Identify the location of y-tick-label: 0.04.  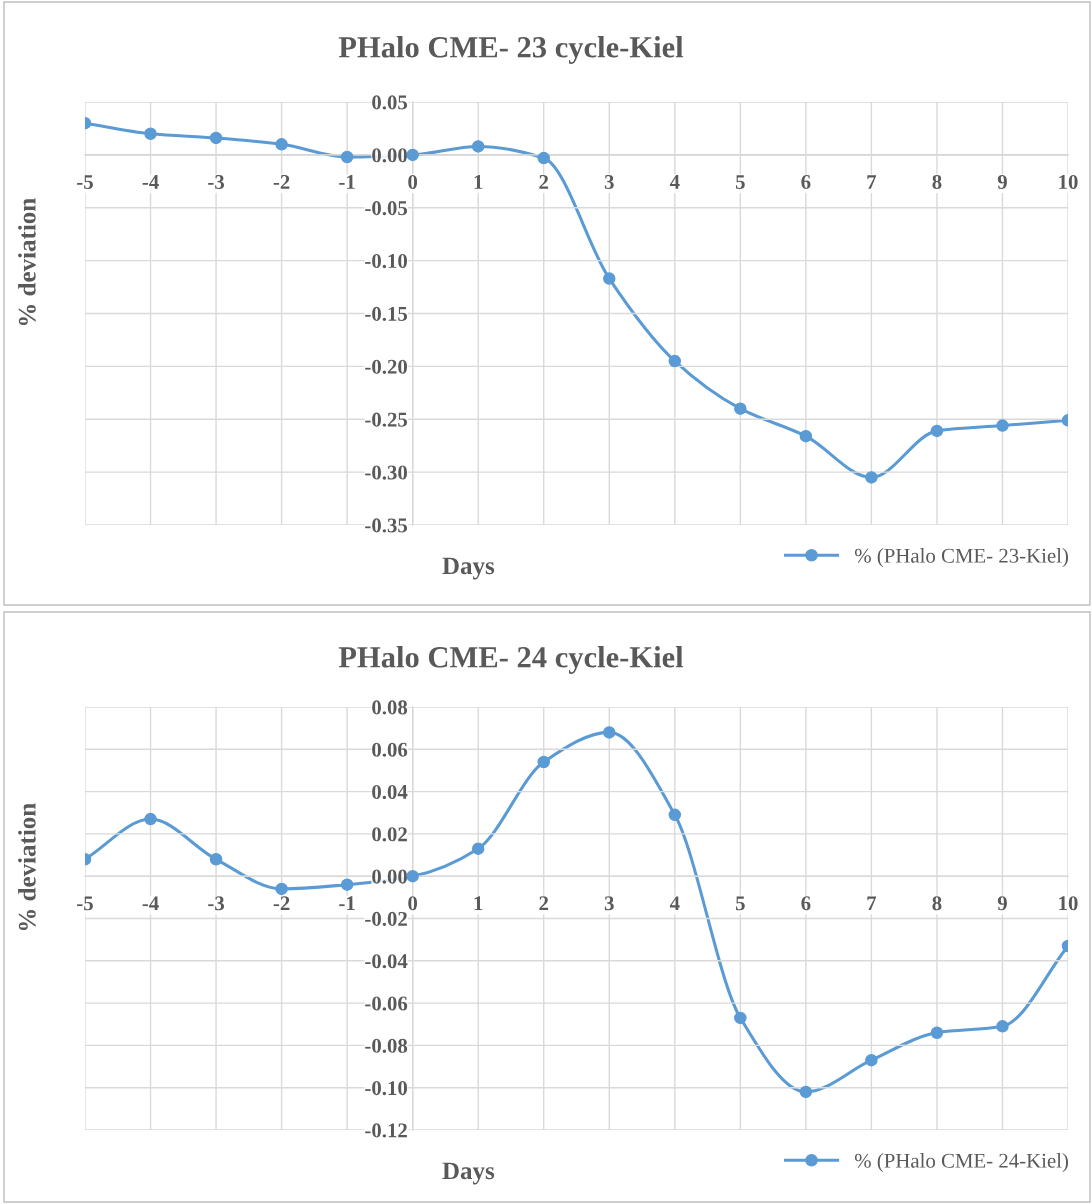
(390, 792).